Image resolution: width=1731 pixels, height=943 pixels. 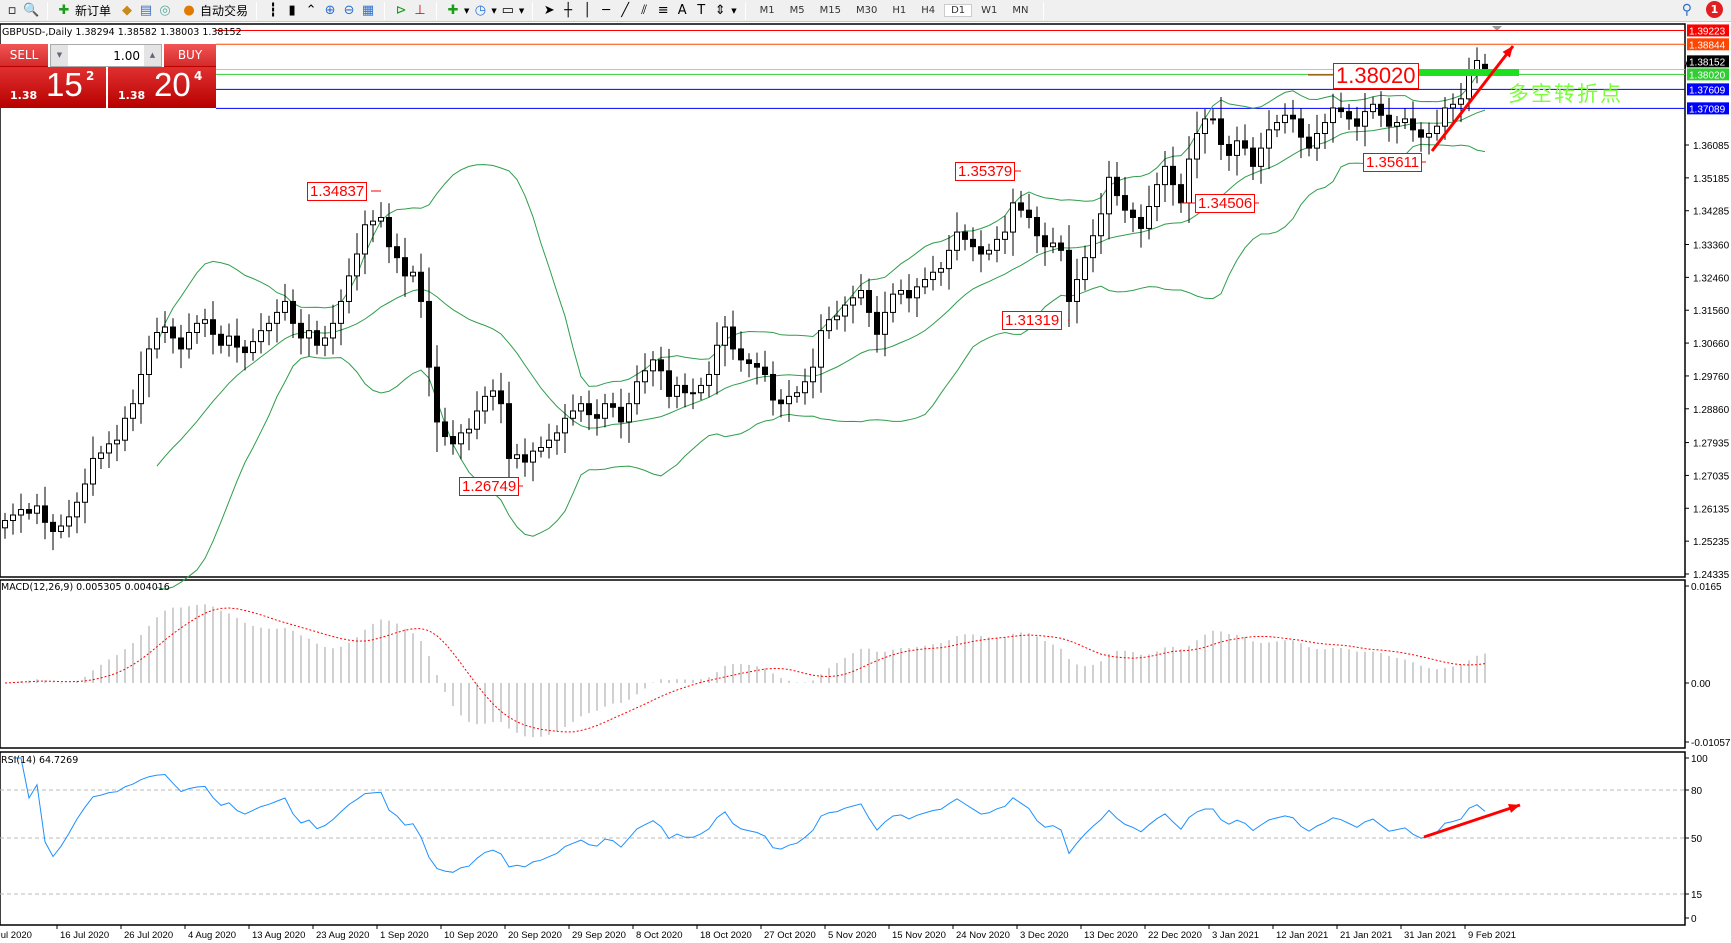 What do you see at coordinates (830, 10) in the screenshot?
I see `timeframe-m15: M15` at bounding box center [830, 10].